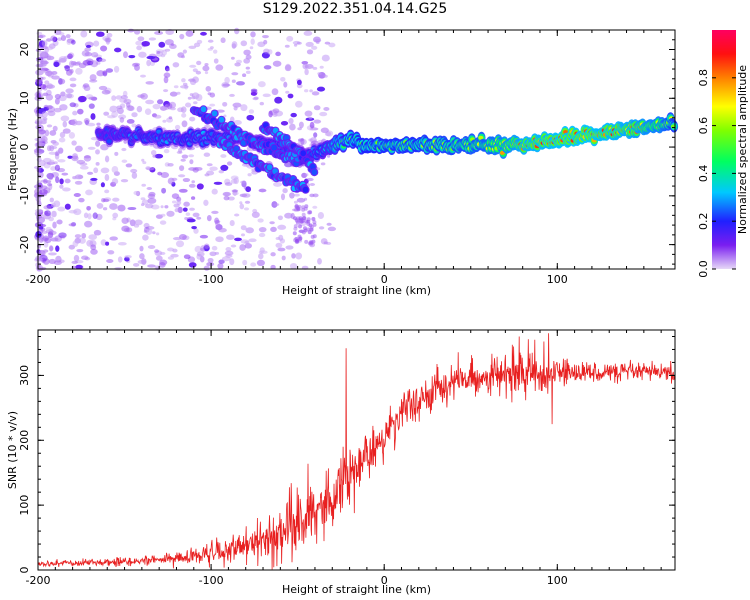 The height and width of the screenshot is (600, 750). Describe the element at coordinates (703, 174) in the screenshot. I see `colorbar-tick-label: 0.4` at that location.